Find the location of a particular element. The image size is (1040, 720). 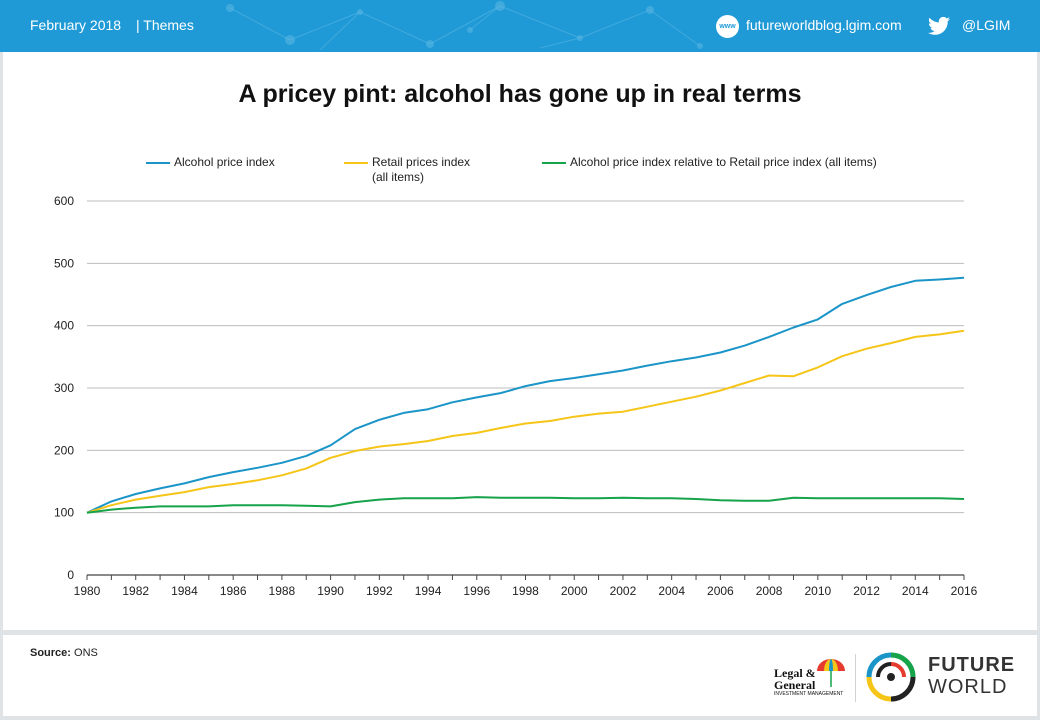

y-tick-label: 500 is located at coordinates (64, 263).